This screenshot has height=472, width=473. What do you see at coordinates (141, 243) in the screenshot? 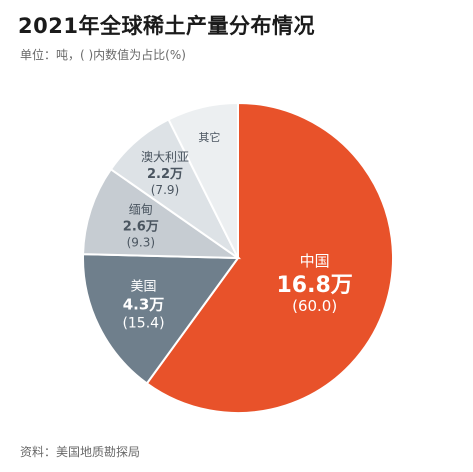
I see `pie-slice-3-pct-label: (9.3)` at bounding box center [141, 243].